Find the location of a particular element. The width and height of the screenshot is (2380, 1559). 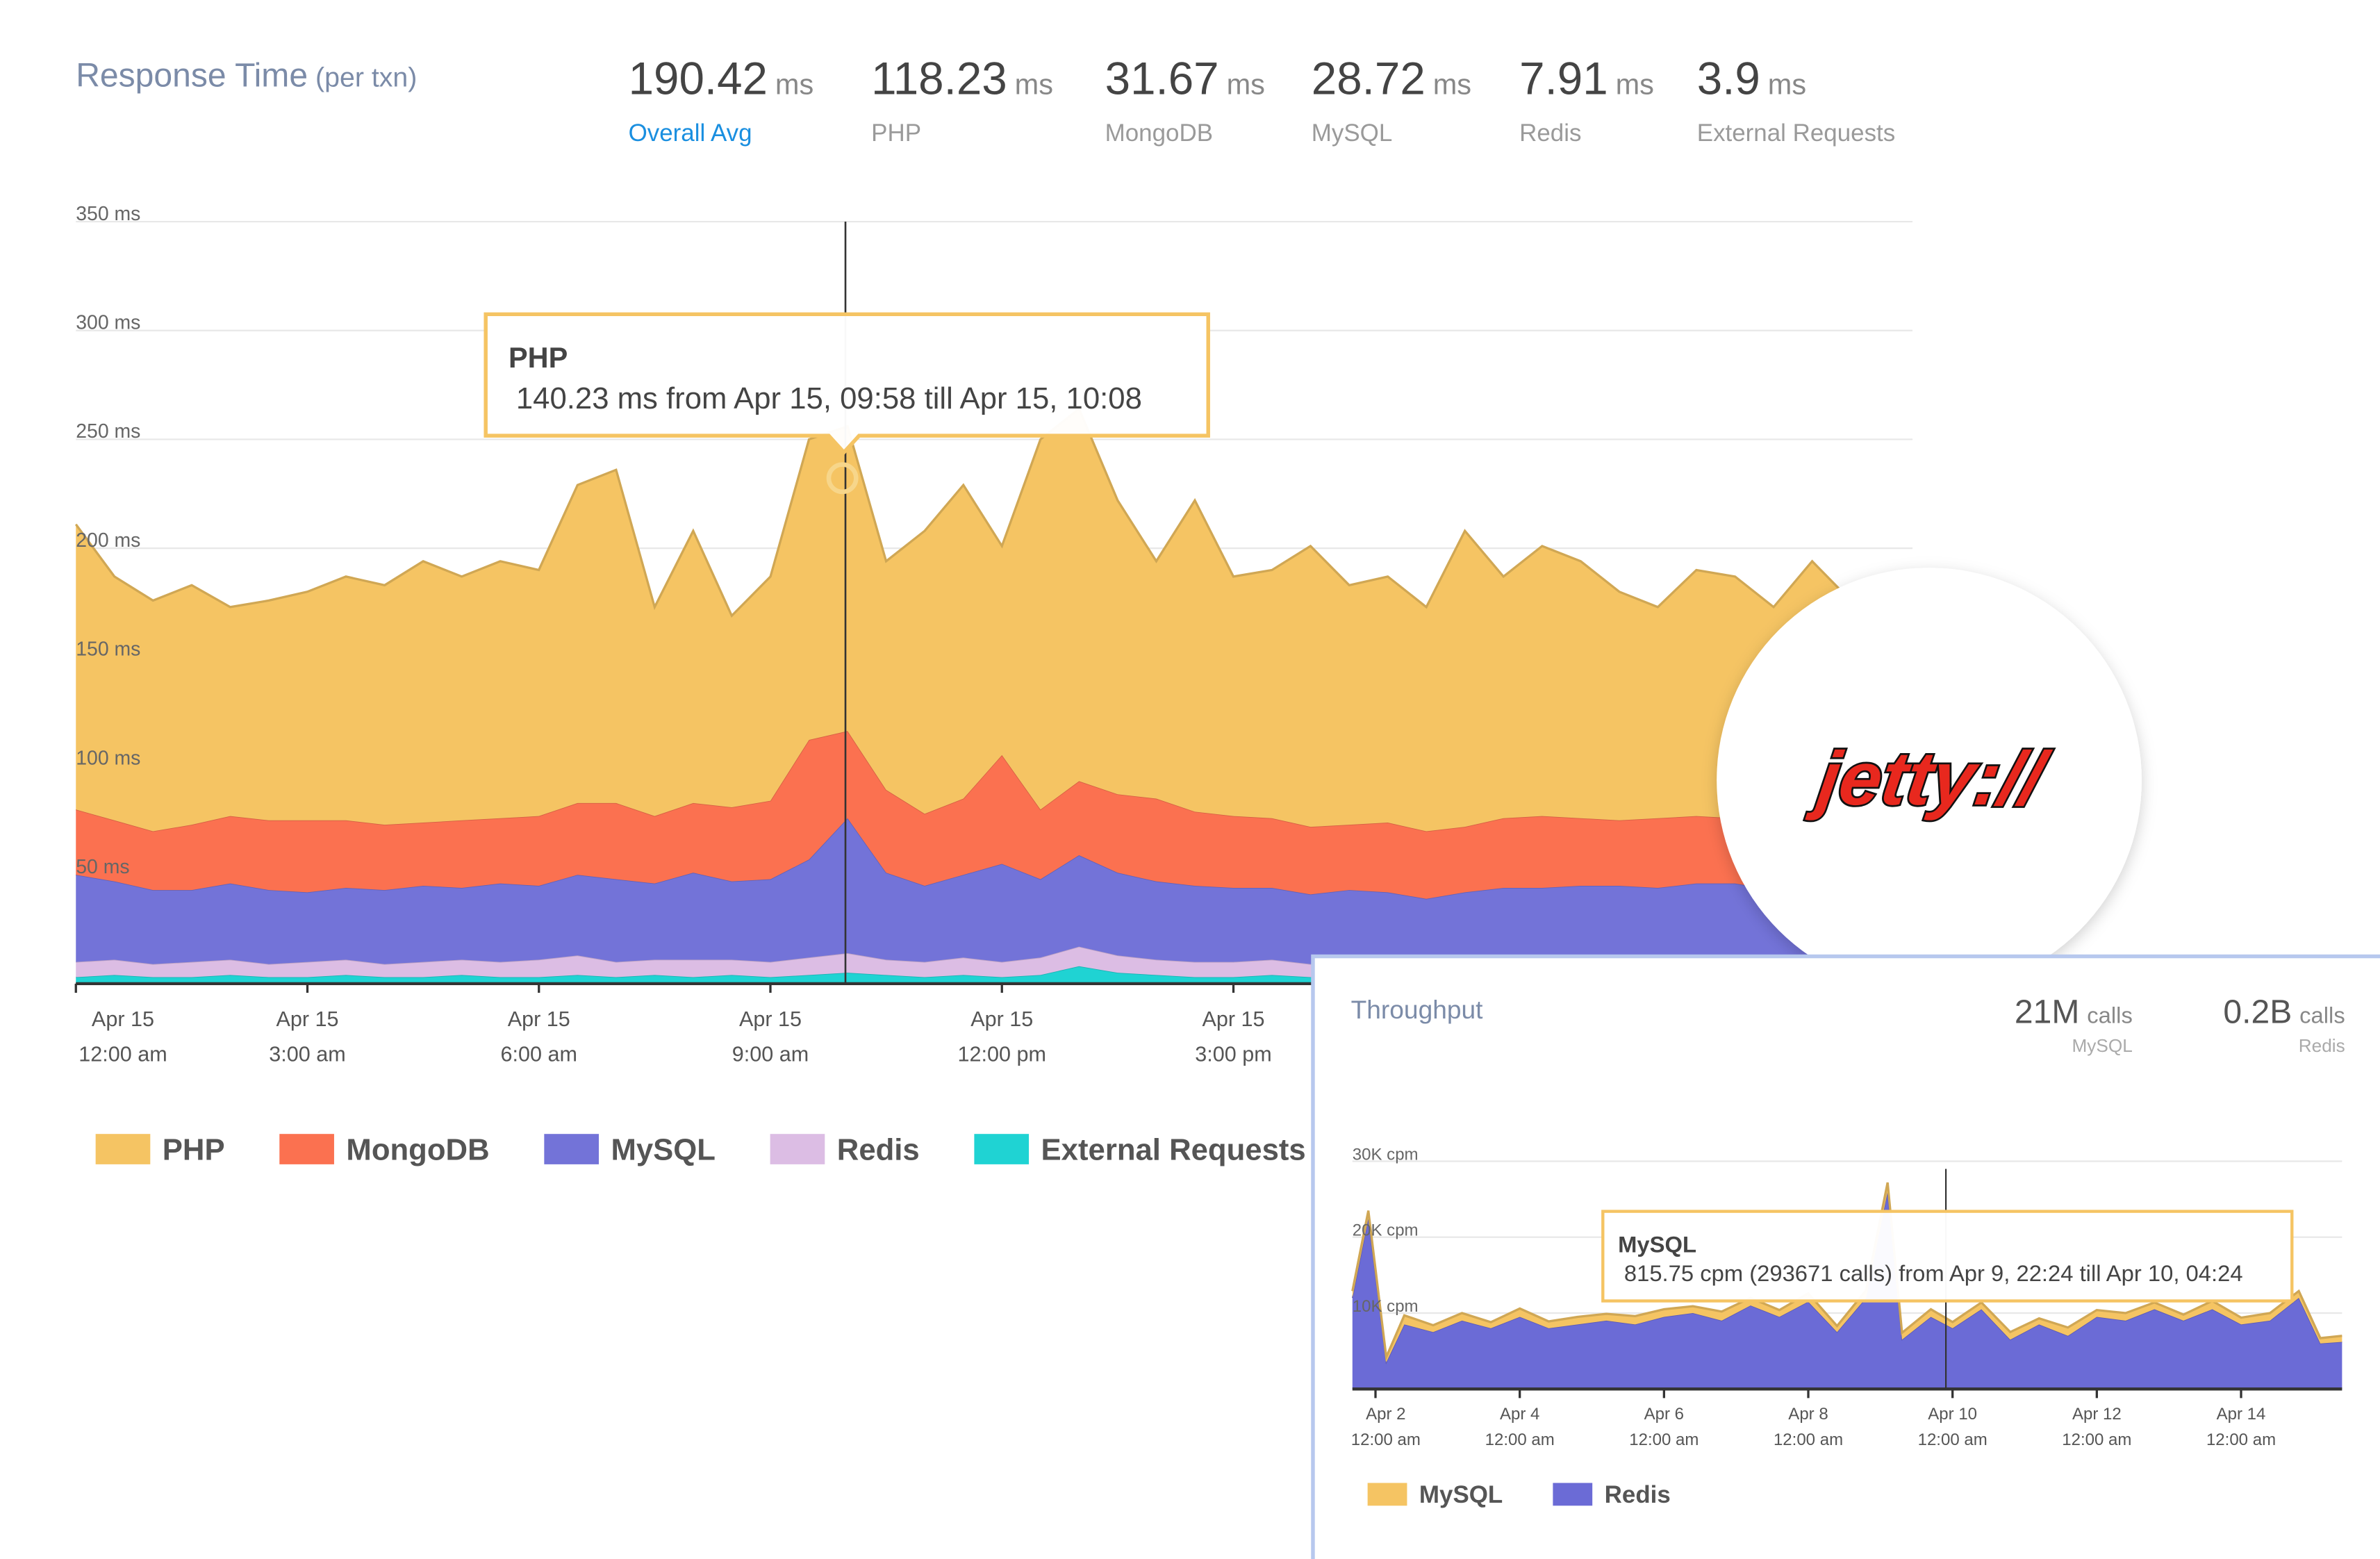

hover-point is located at coordinates (842, 478).